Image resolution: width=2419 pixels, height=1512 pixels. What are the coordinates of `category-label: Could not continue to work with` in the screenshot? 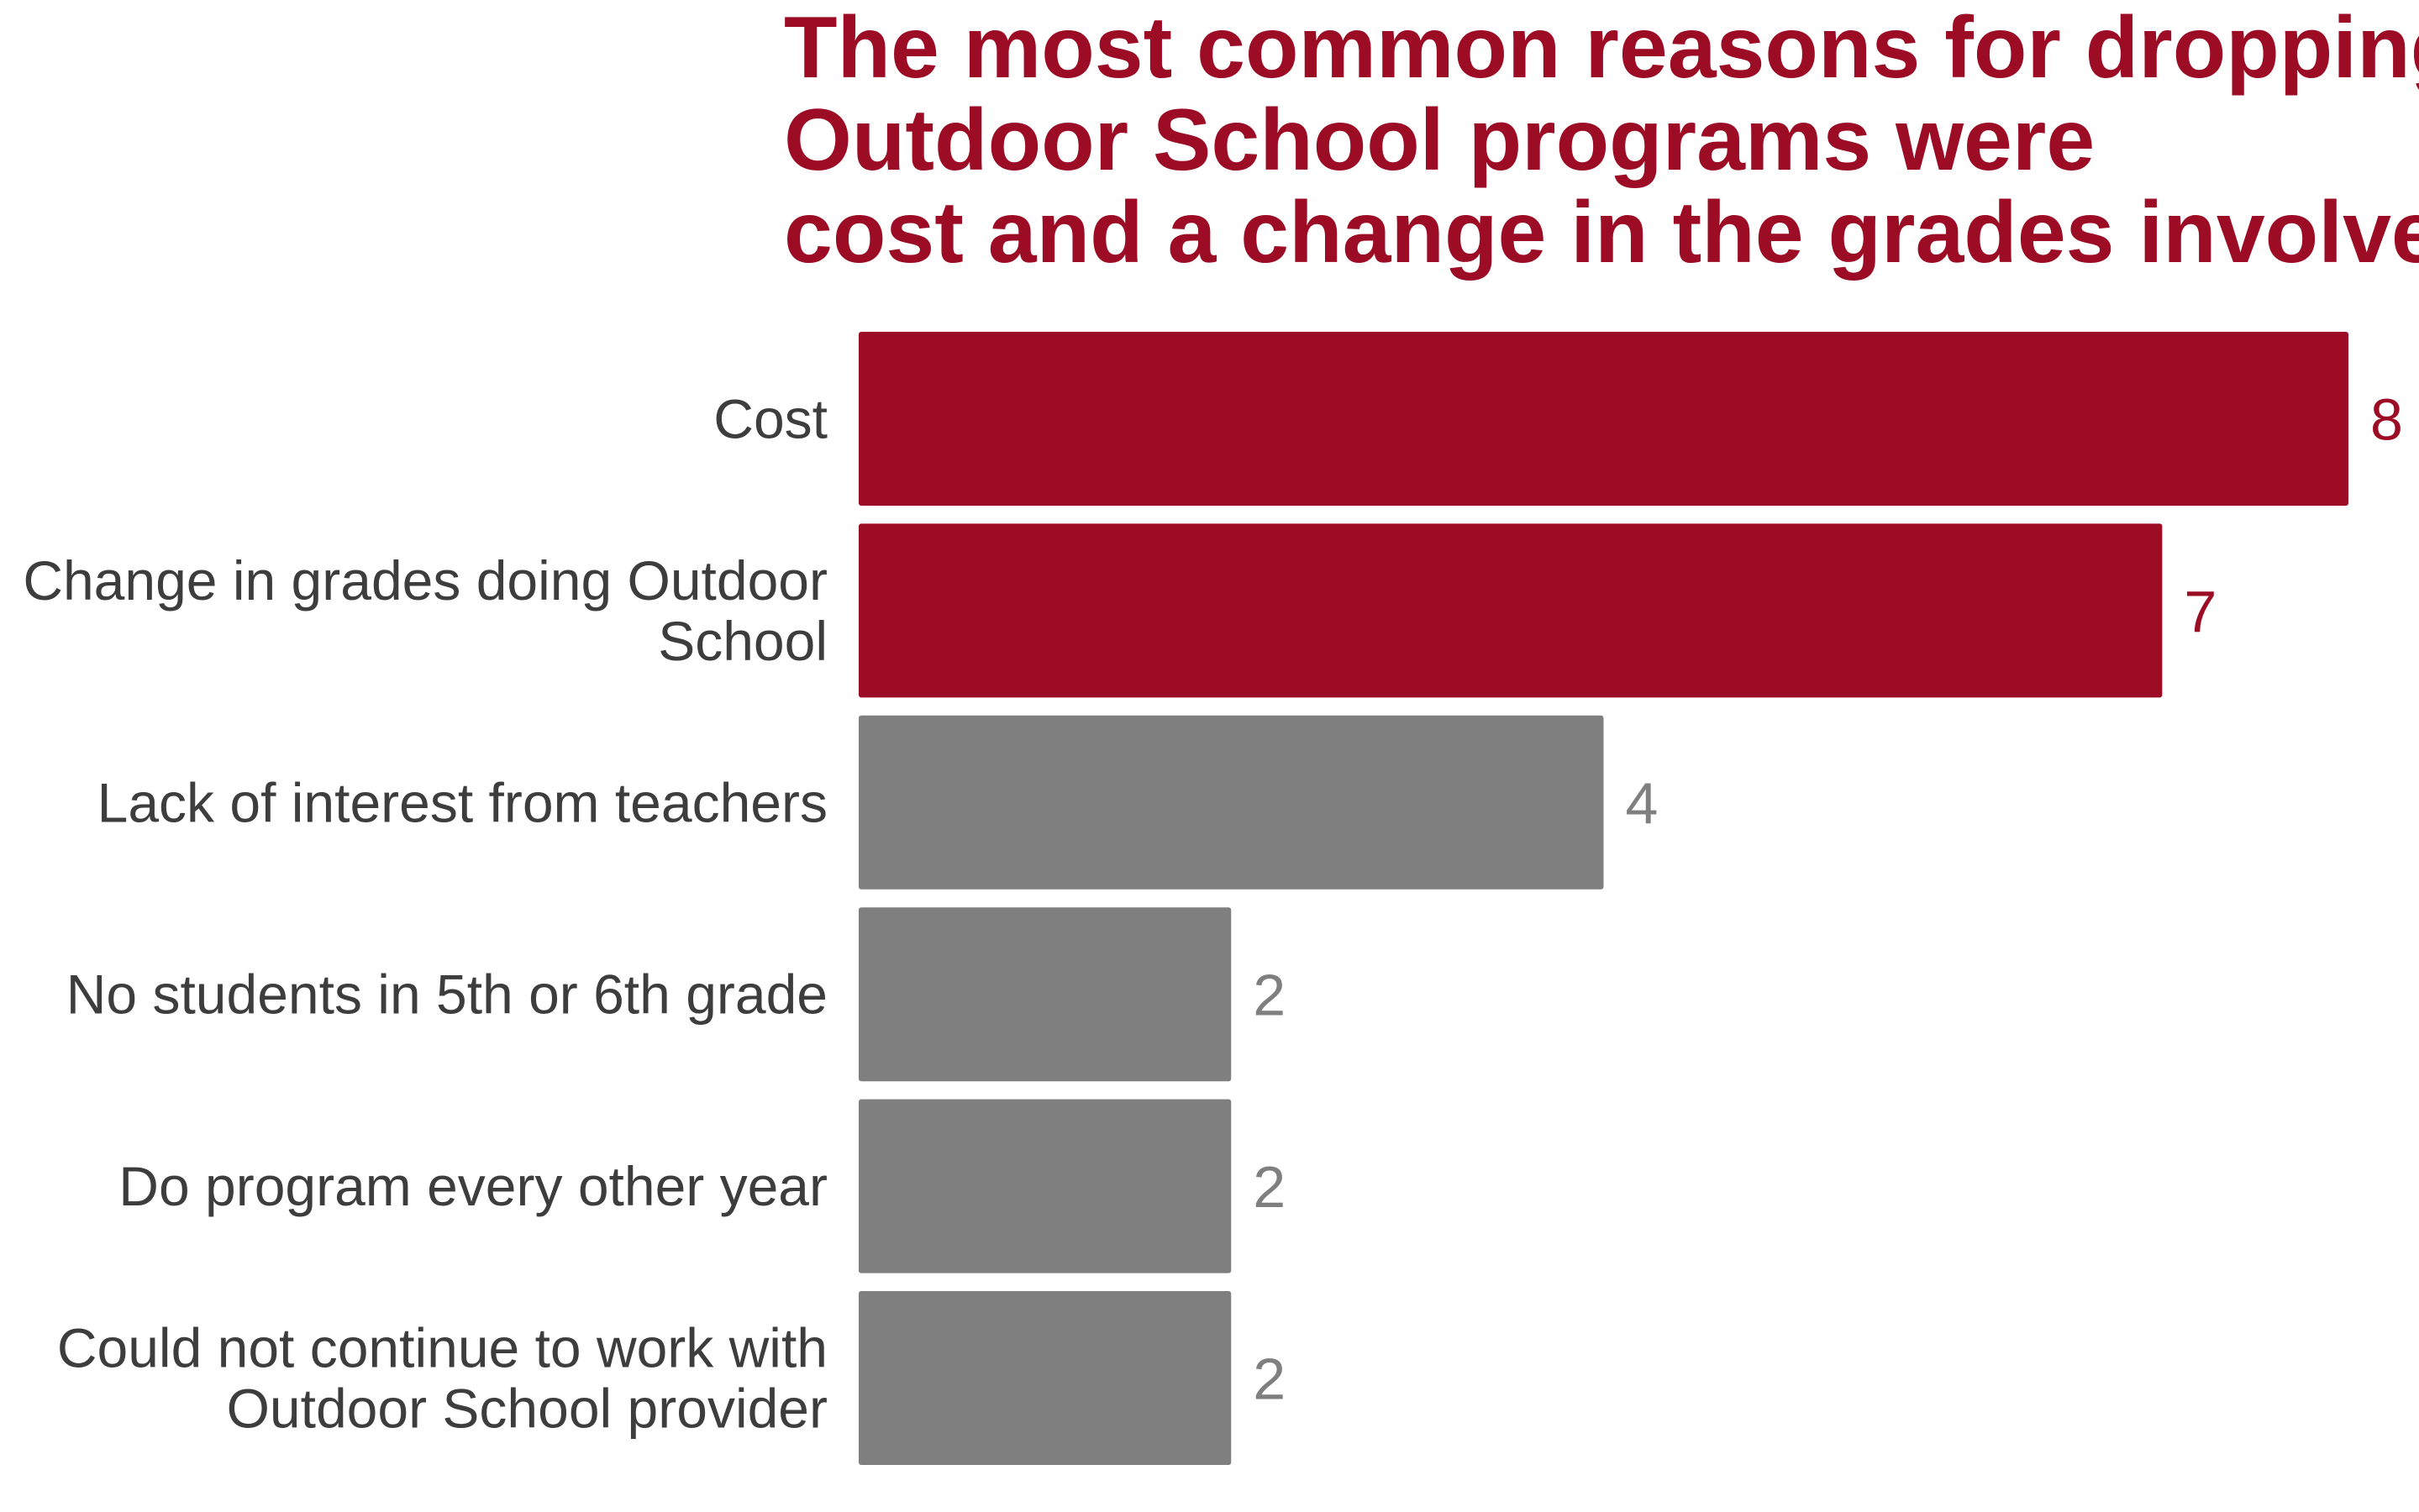 It's located at (442, 1348).